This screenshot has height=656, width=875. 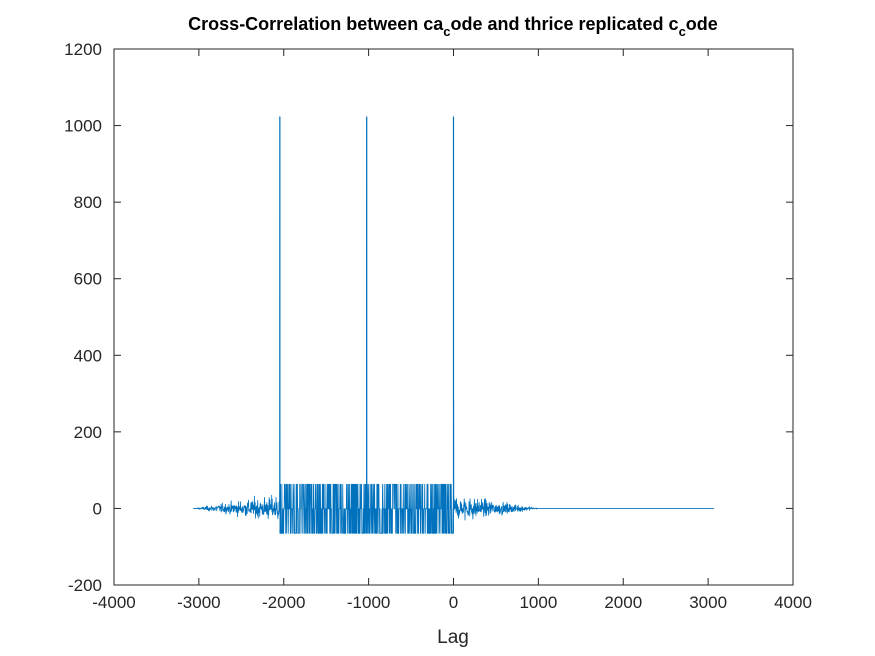 I want to click on y-tick-label: 200, so click(x=88, y=432).